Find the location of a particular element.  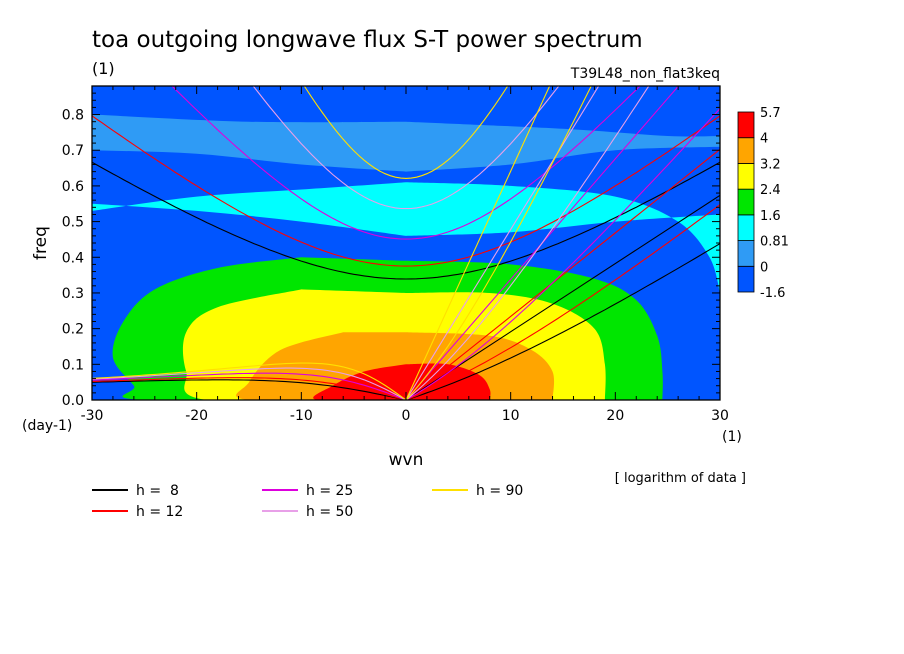

y-axis-unit: (day-1) is located at coordinates (47, 426).